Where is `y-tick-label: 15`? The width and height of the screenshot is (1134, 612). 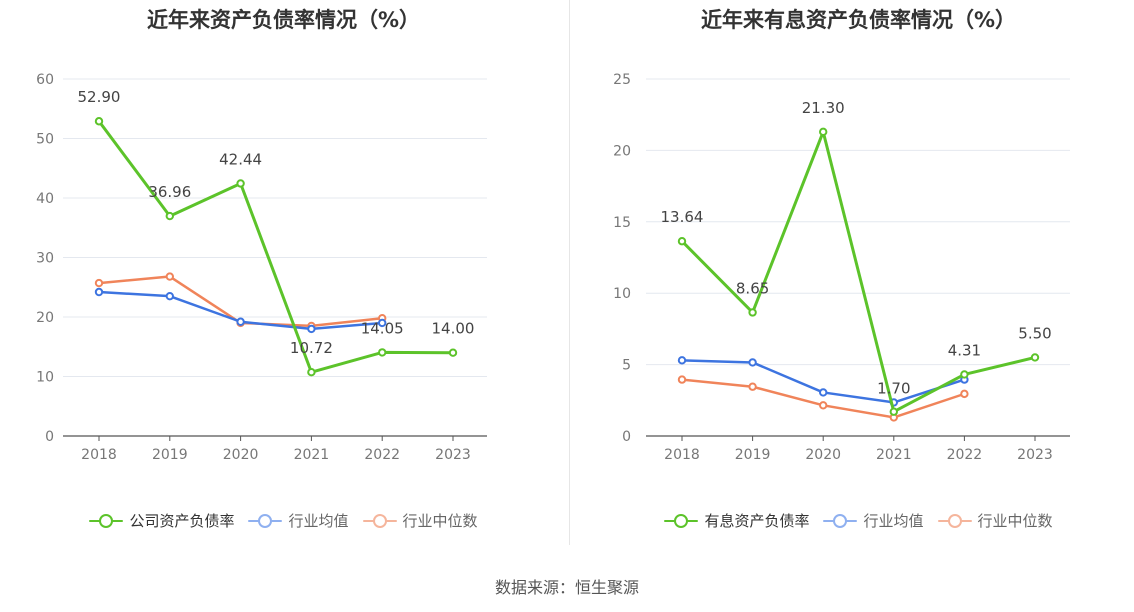 y-tick-label: 15 is located at coordinates (622, 223).